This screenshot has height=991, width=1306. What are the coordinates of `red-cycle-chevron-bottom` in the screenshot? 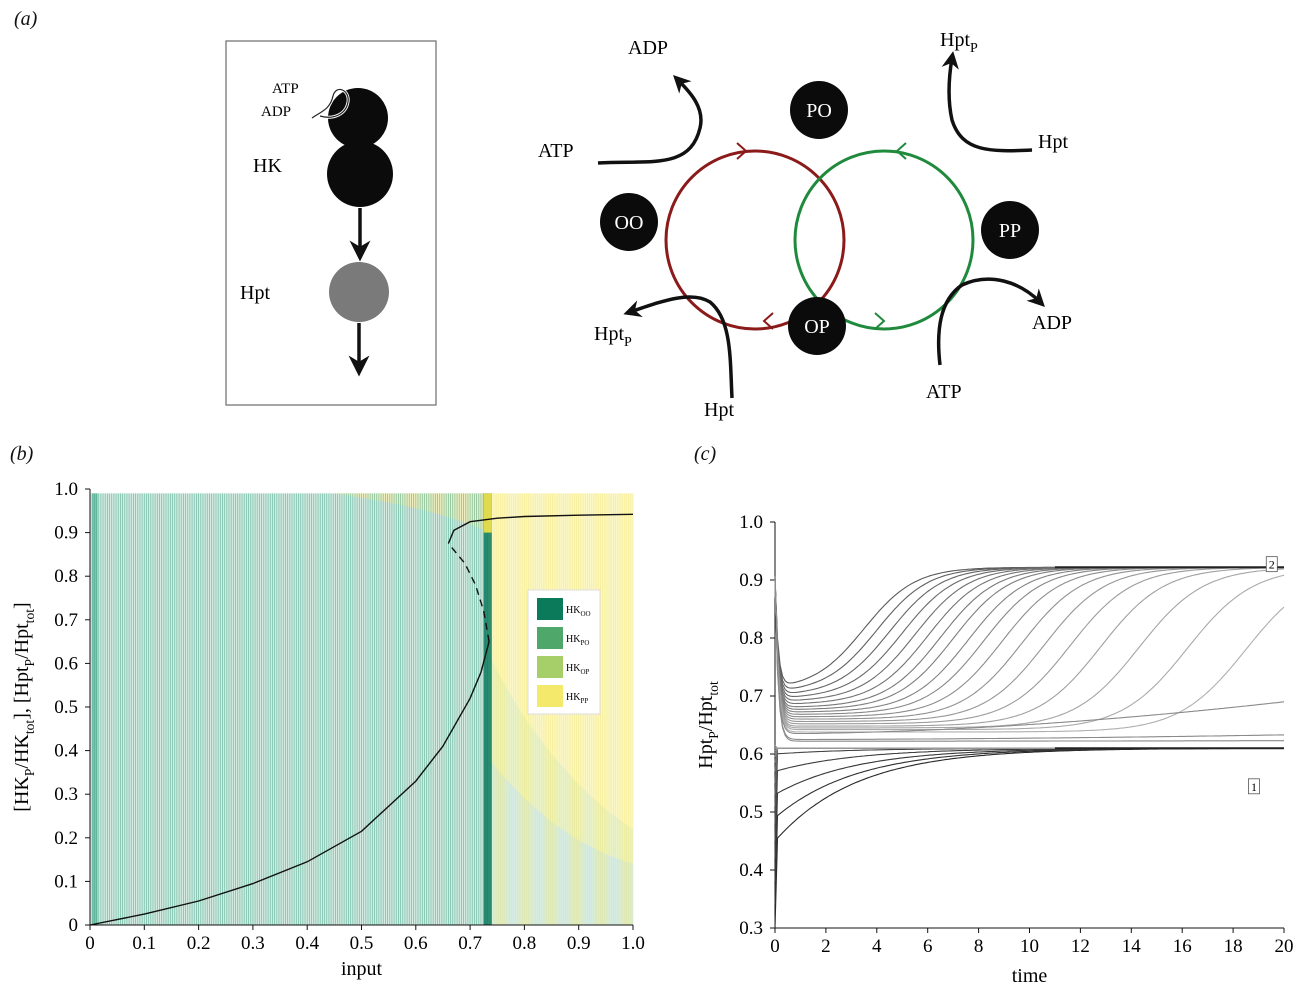 It's located at (768, 321).